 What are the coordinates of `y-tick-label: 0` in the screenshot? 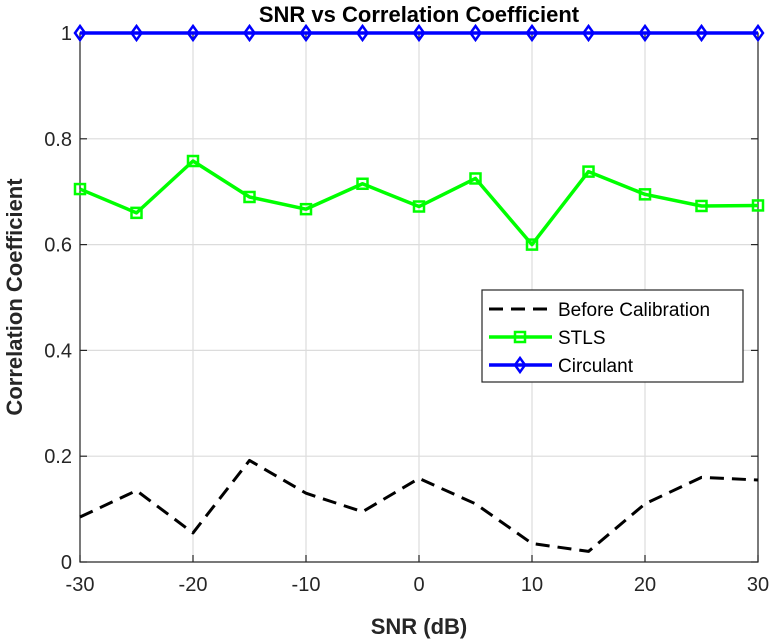 It's located at (66, 563).